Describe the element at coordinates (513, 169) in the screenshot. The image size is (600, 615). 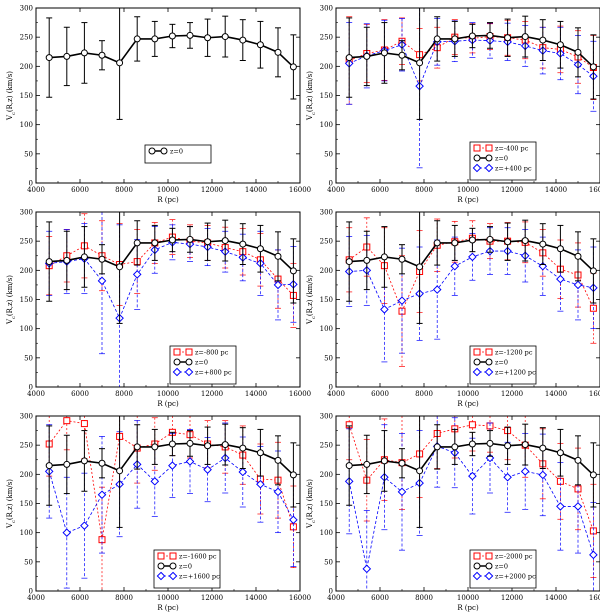
I see `legend-label: z=+400 pc` at that location.